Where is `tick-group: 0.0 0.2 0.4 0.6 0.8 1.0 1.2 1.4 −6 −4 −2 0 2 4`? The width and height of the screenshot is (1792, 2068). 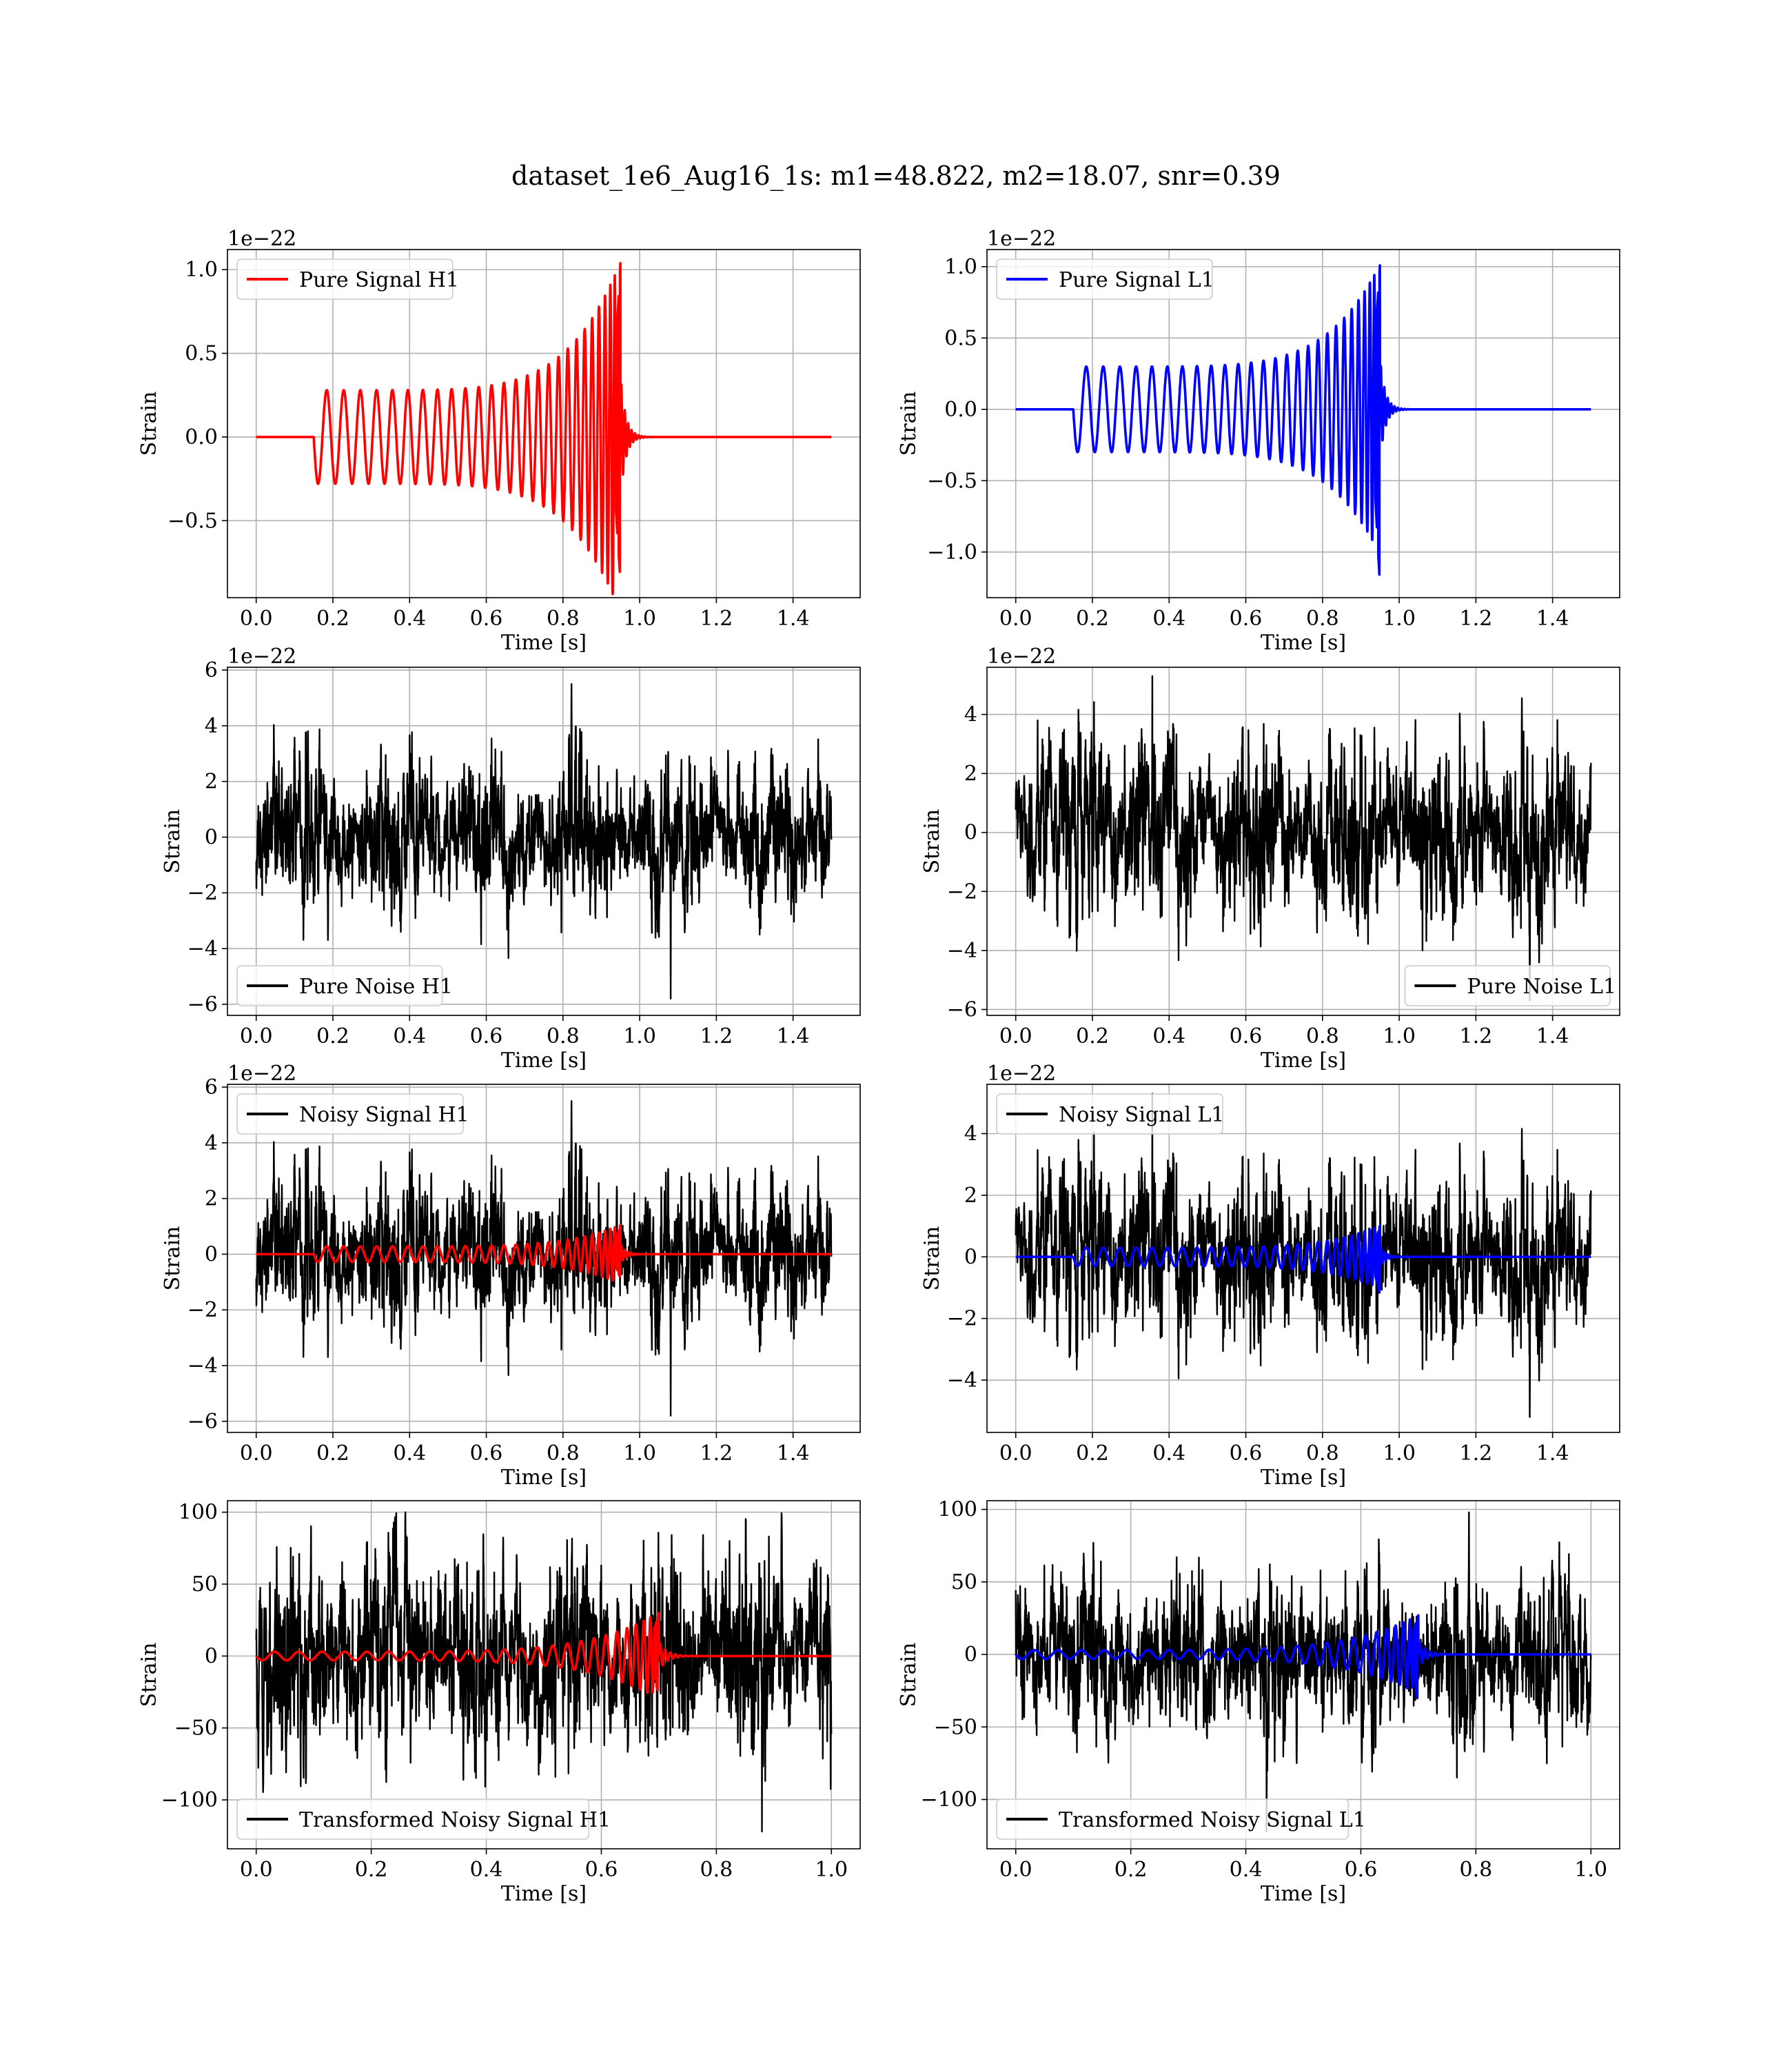 tick-group: 0.0 0.2 0.4 0.6 0.8 1.0 1.2 1.4 −6 −4 −2 0 2 4 is located at coordinates (1258, 875).